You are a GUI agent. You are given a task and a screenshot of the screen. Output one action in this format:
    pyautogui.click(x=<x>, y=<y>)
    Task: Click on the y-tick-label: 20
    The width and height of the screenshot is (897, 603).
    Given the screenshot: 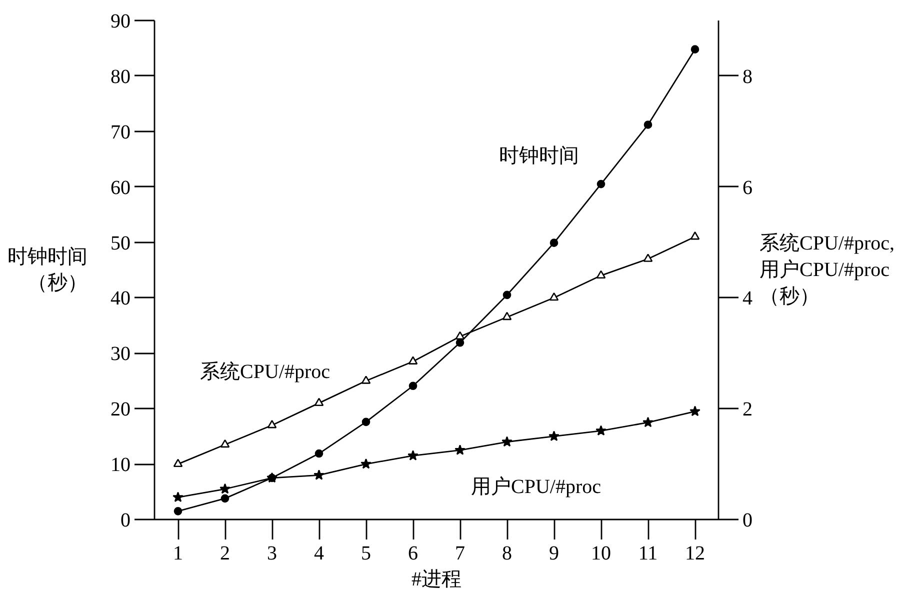 What is the action you would take?
    pyautogui.click(x=120, y=409)
    